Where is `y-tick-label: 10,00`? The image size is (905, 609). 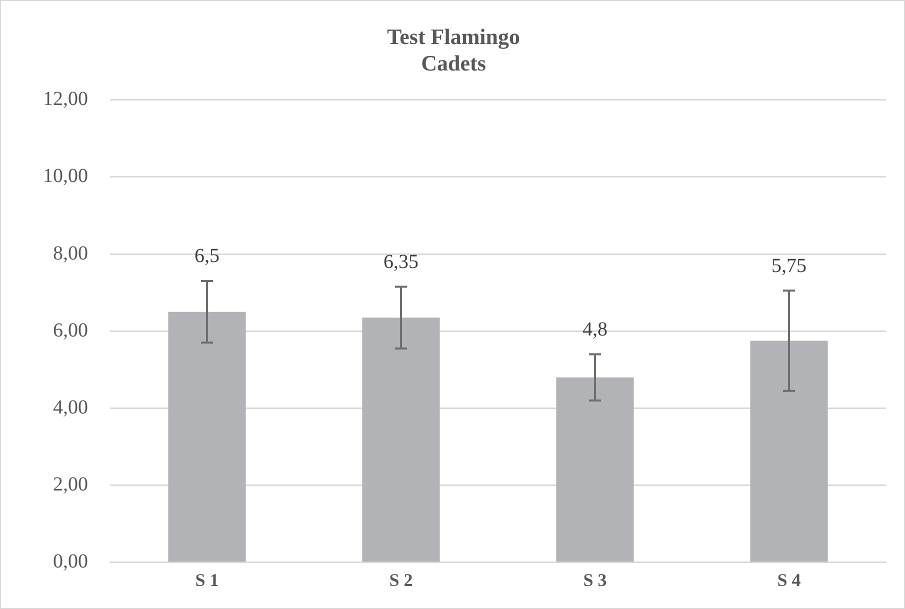
y-tick-label: 10,00 is located at coordinates (65, 176).